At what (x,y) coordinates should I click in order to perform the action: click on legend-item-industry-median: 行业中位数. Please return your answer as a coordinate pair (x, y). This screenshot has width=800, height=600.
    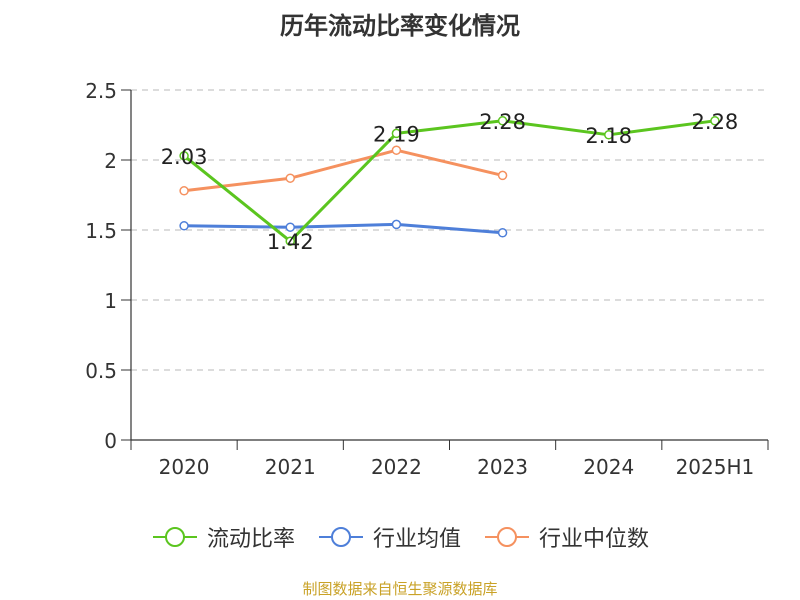
    Looking at the image, I should click on (566, 537).